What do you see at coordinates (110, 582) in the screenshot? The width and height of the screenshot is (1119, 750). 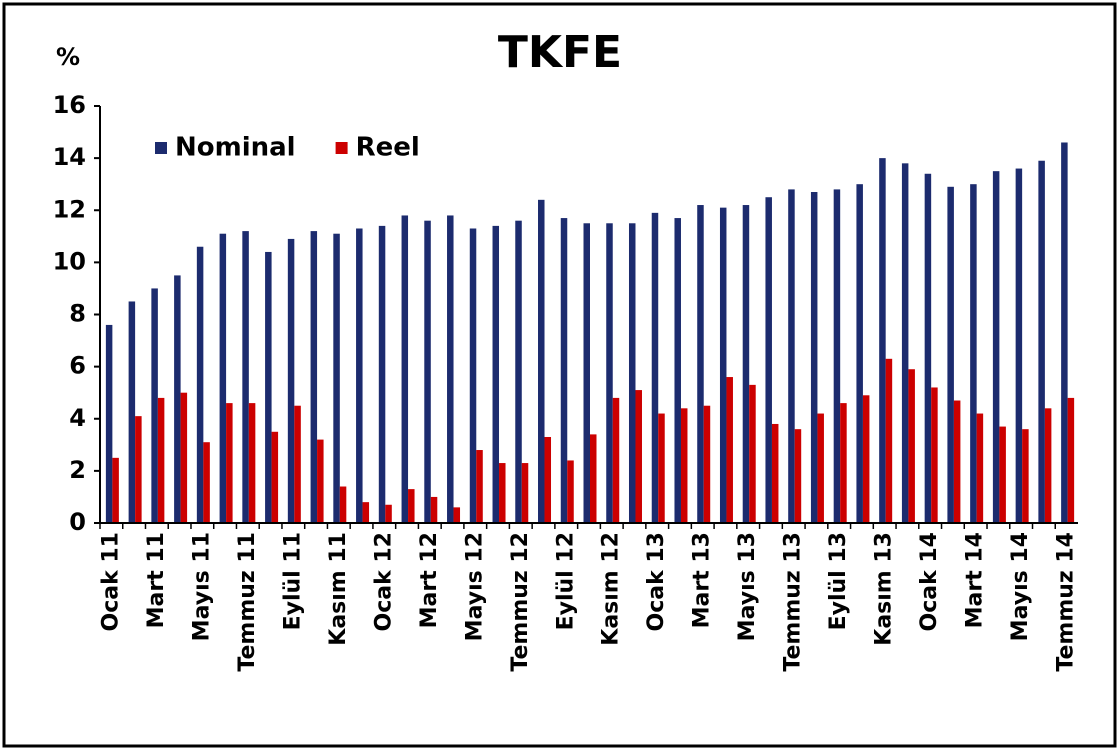 I see `x-tick-label: Ocak 11` at bounding box center [110, 582].